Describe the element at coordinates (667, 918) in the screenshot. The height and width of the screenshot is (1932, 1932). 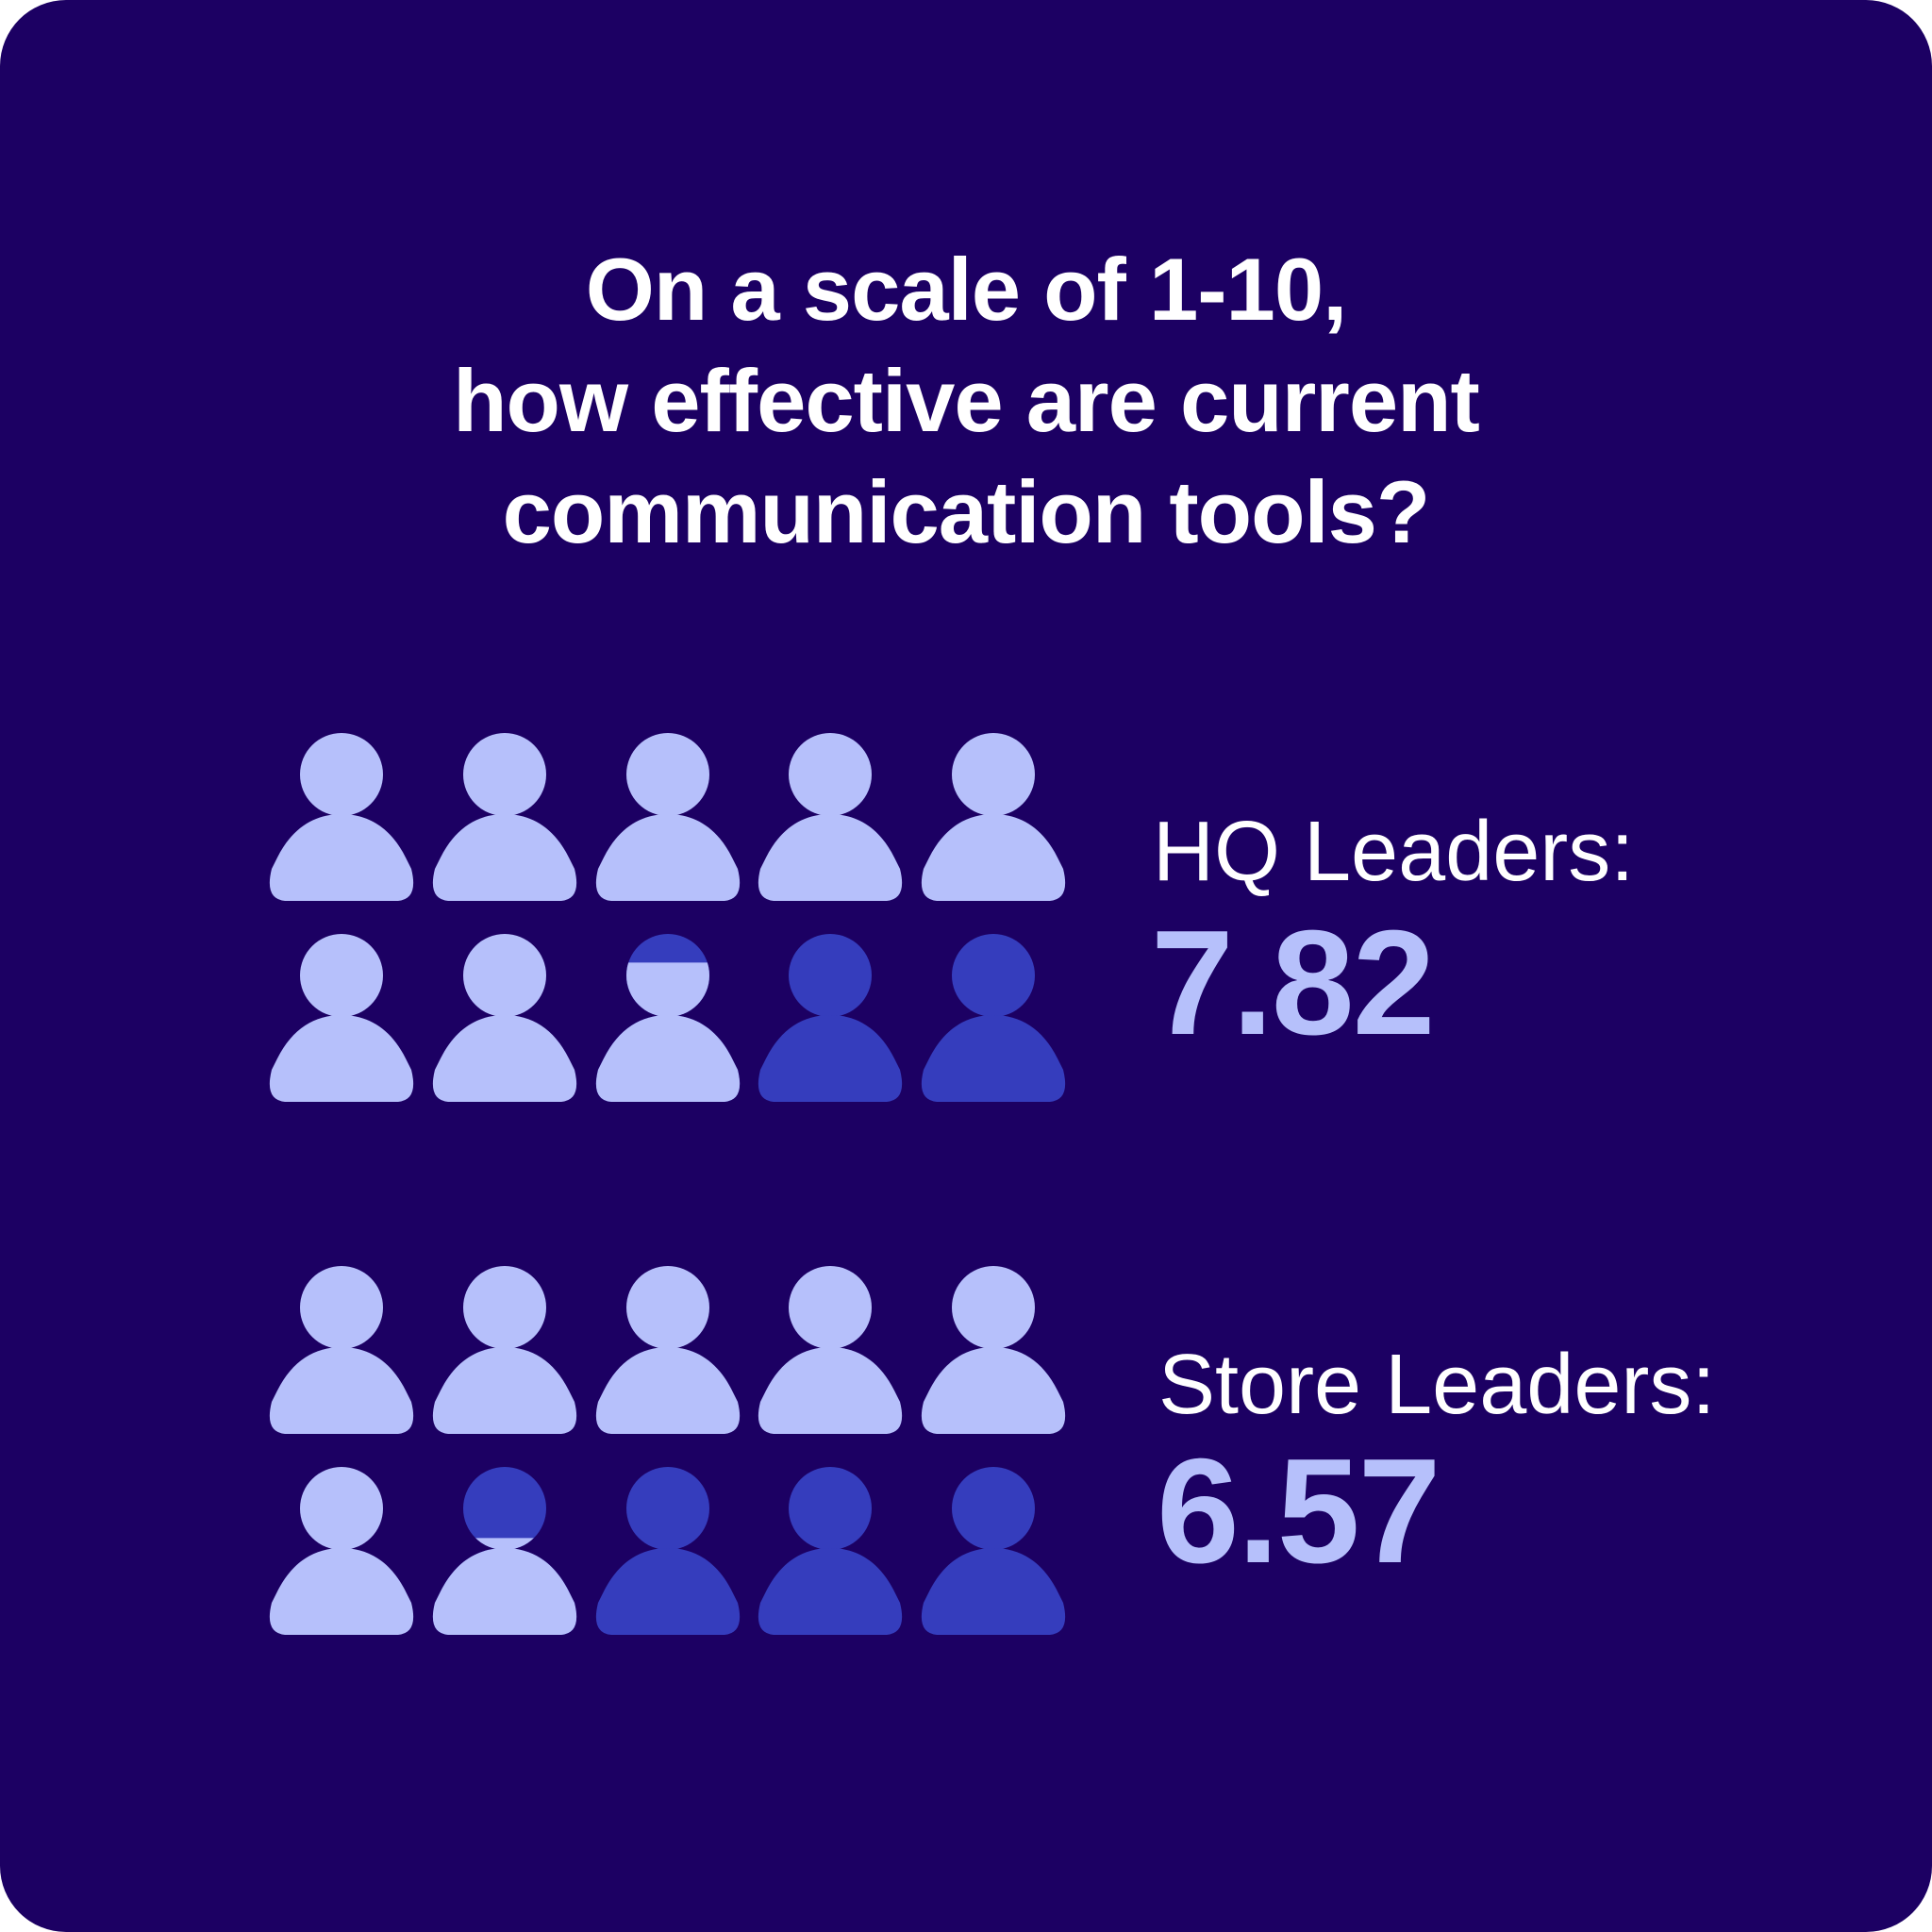
I see `hq-leaders-pictograph` at that location.